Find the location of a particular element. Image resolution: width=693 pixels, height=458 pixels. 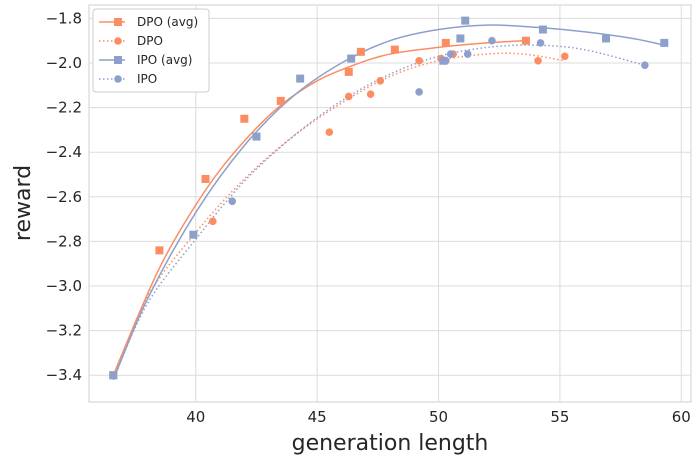

y-tick-label: −3.2 is located at coordinates (64, 331).